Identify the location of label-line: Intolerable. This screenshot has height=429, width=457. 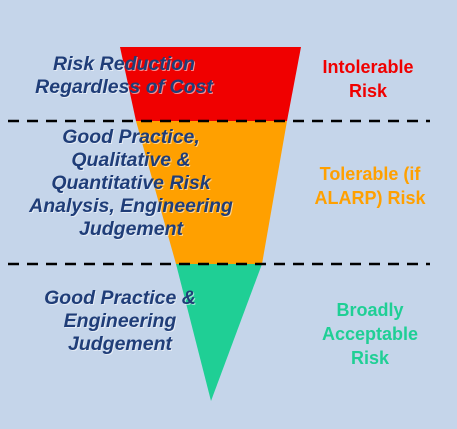
(368, 67).